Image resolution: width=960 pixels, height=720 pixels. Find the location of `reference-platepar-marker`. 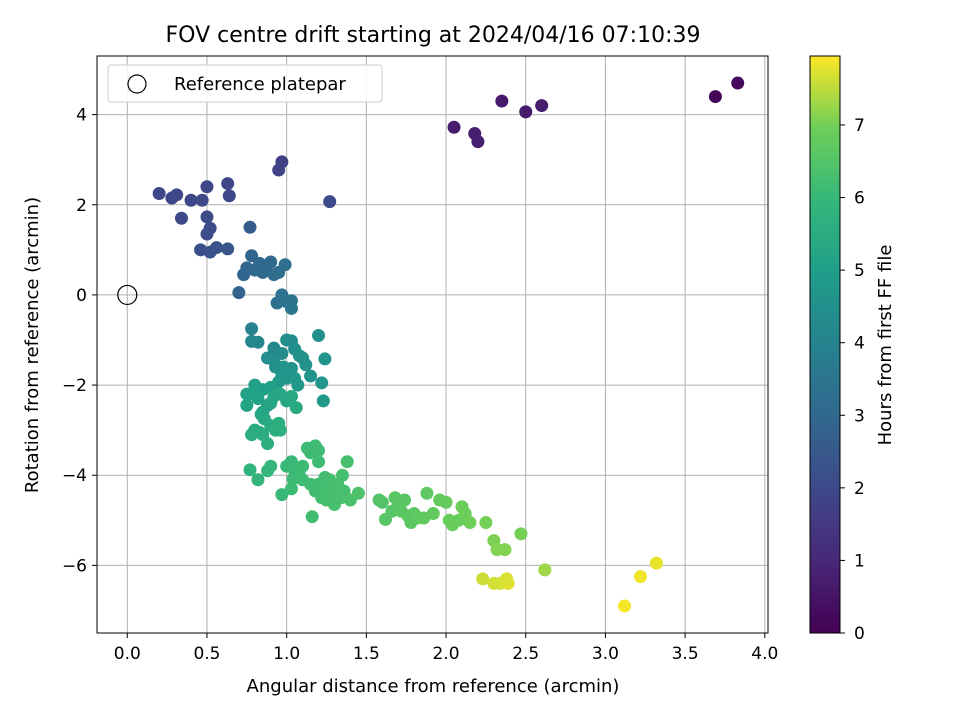

reference-platepar-marker is located at coordinates (127, 295).